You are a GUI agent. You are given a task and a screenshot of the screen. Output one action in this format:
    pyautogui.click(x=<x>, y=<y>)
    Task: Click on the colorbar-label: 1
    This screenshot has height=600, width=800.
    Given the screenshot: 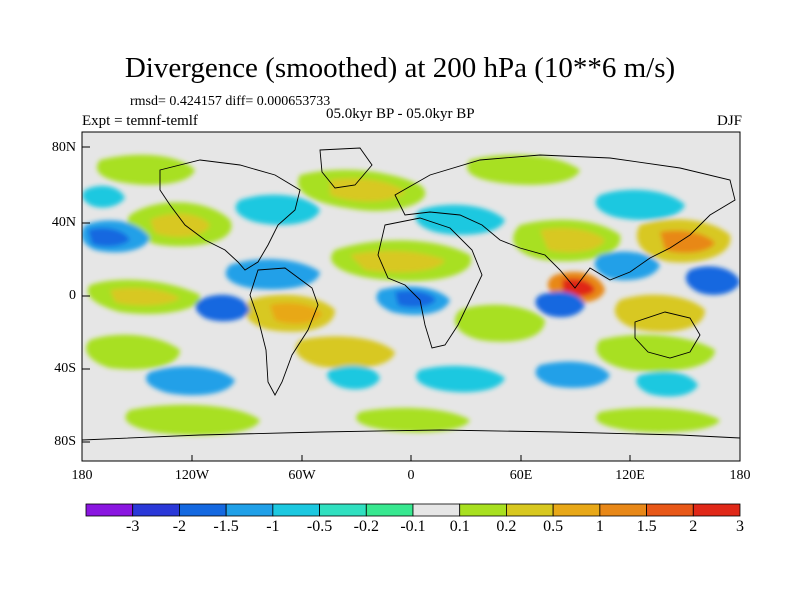 What is the action you would take?
    pyautogui.click(x=599, y=526)
    